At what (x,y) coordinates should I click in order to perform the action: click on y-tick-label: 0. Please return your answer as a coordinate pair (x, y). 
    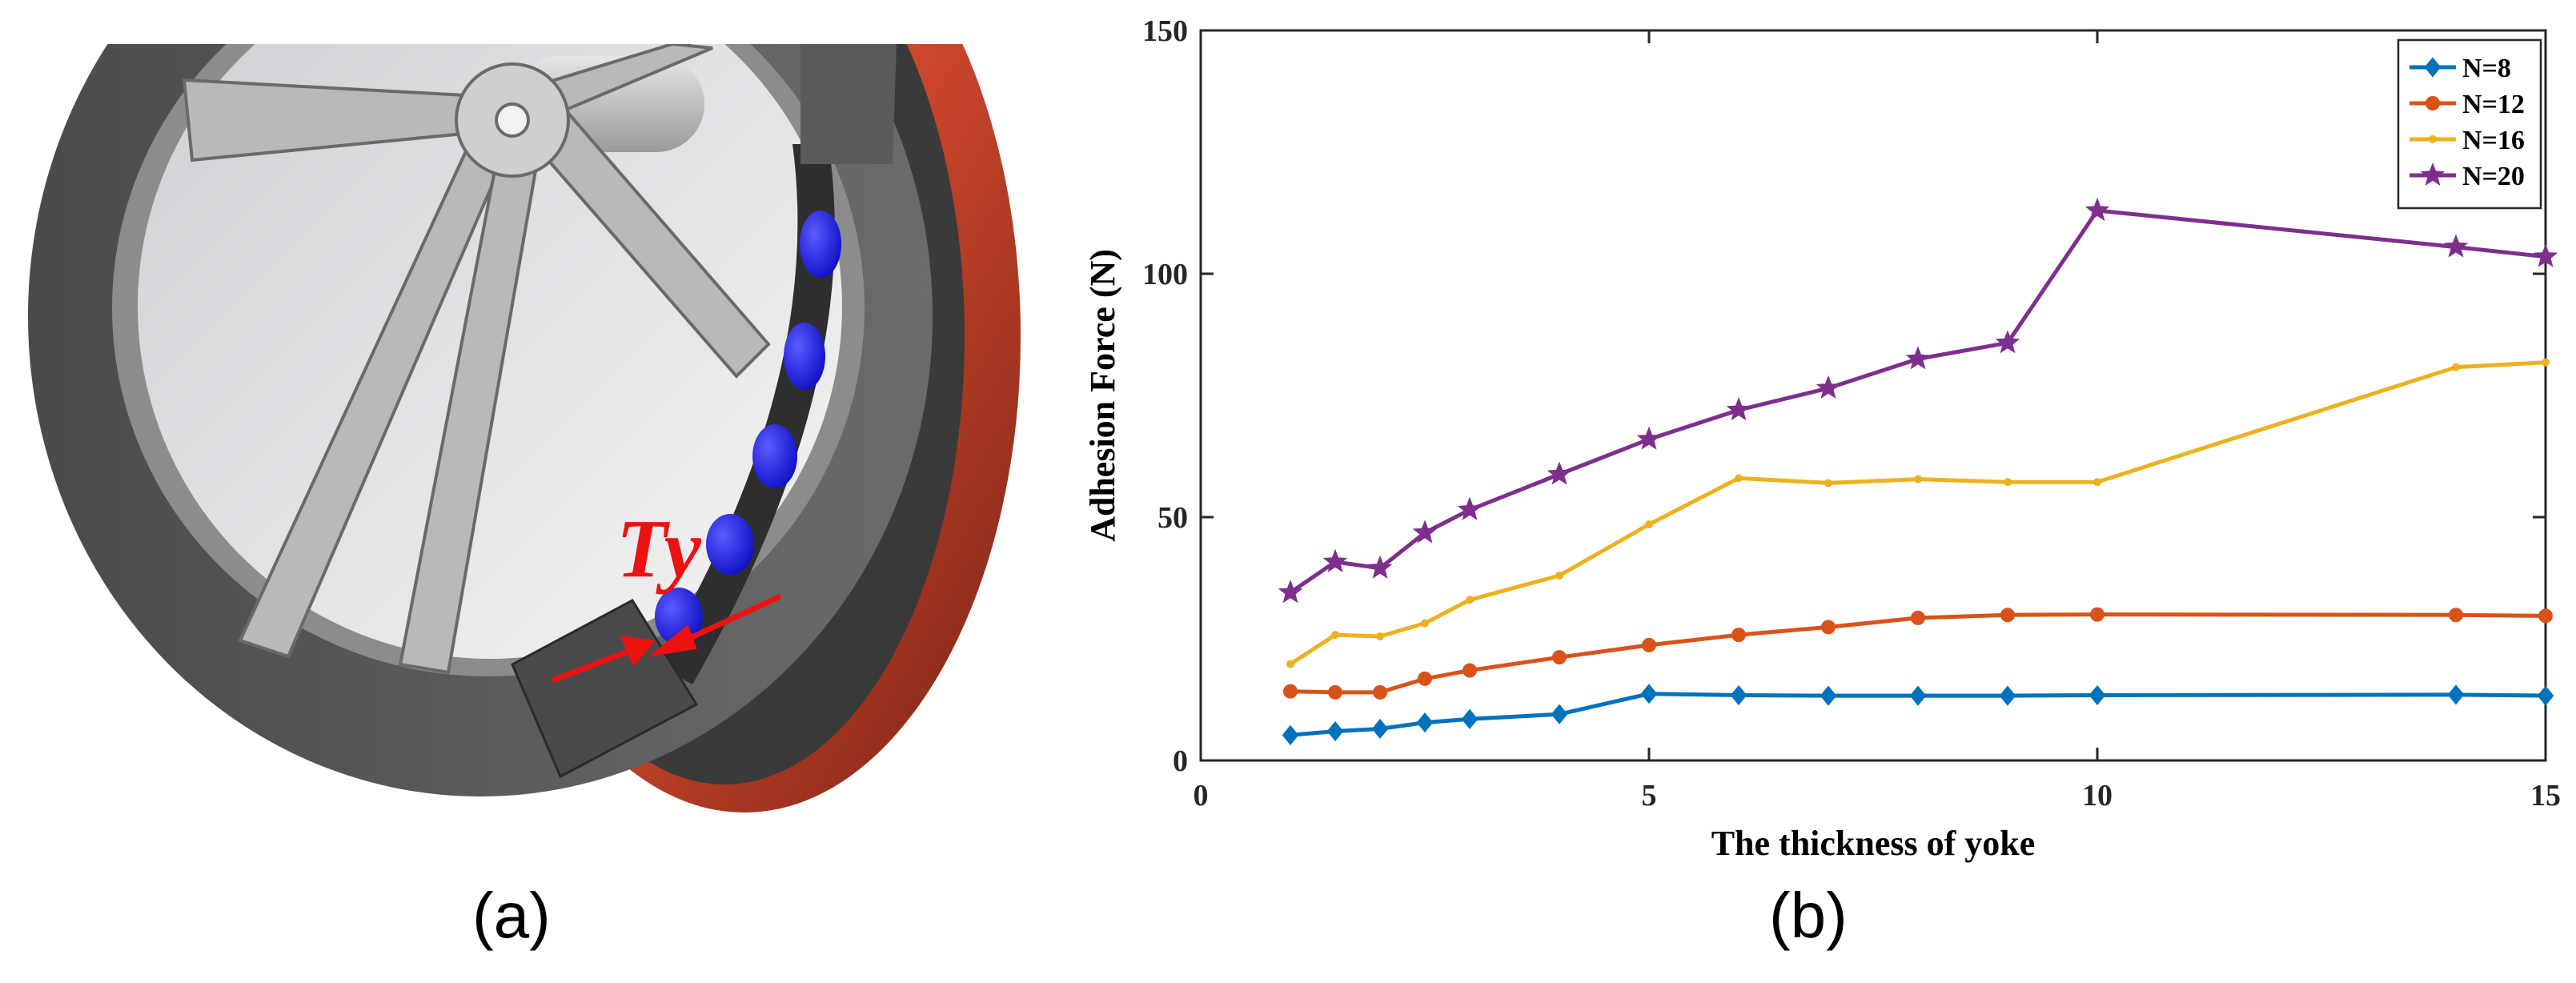
    Looking at the image, I should click on (1181, 761).